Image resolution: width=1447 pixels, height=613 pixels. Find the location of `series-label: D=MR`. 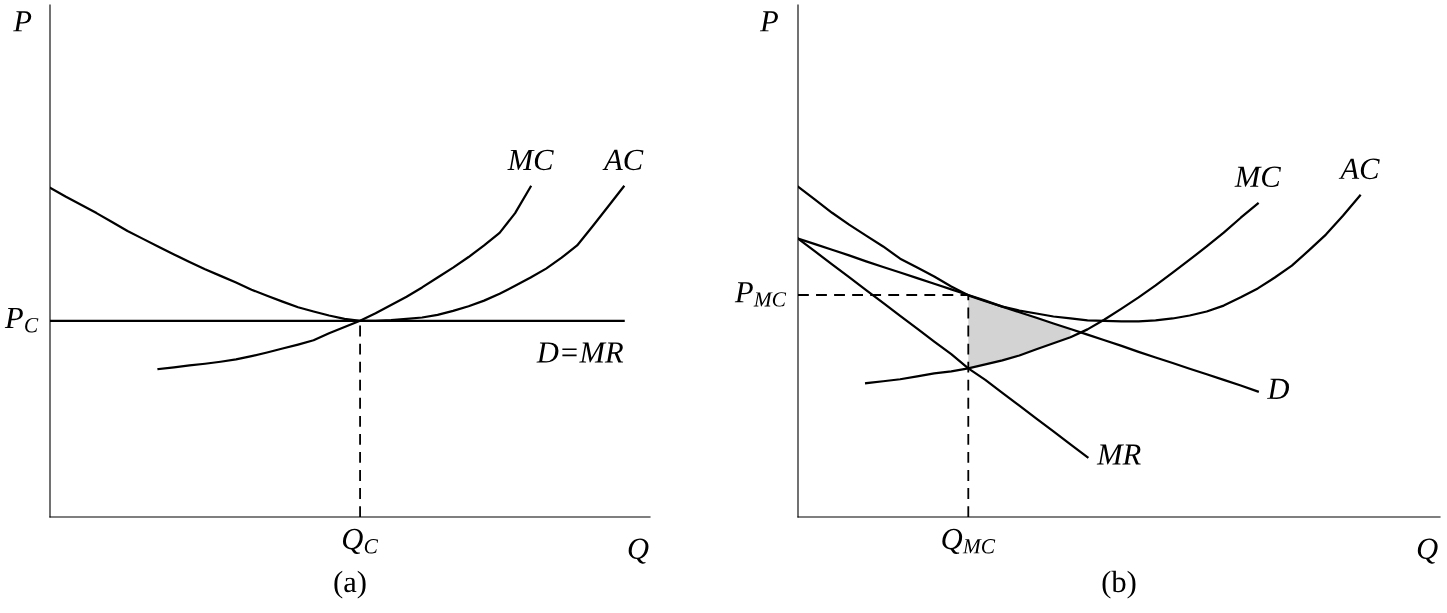

series-label: D=MR is located at coordinates (580, 352).